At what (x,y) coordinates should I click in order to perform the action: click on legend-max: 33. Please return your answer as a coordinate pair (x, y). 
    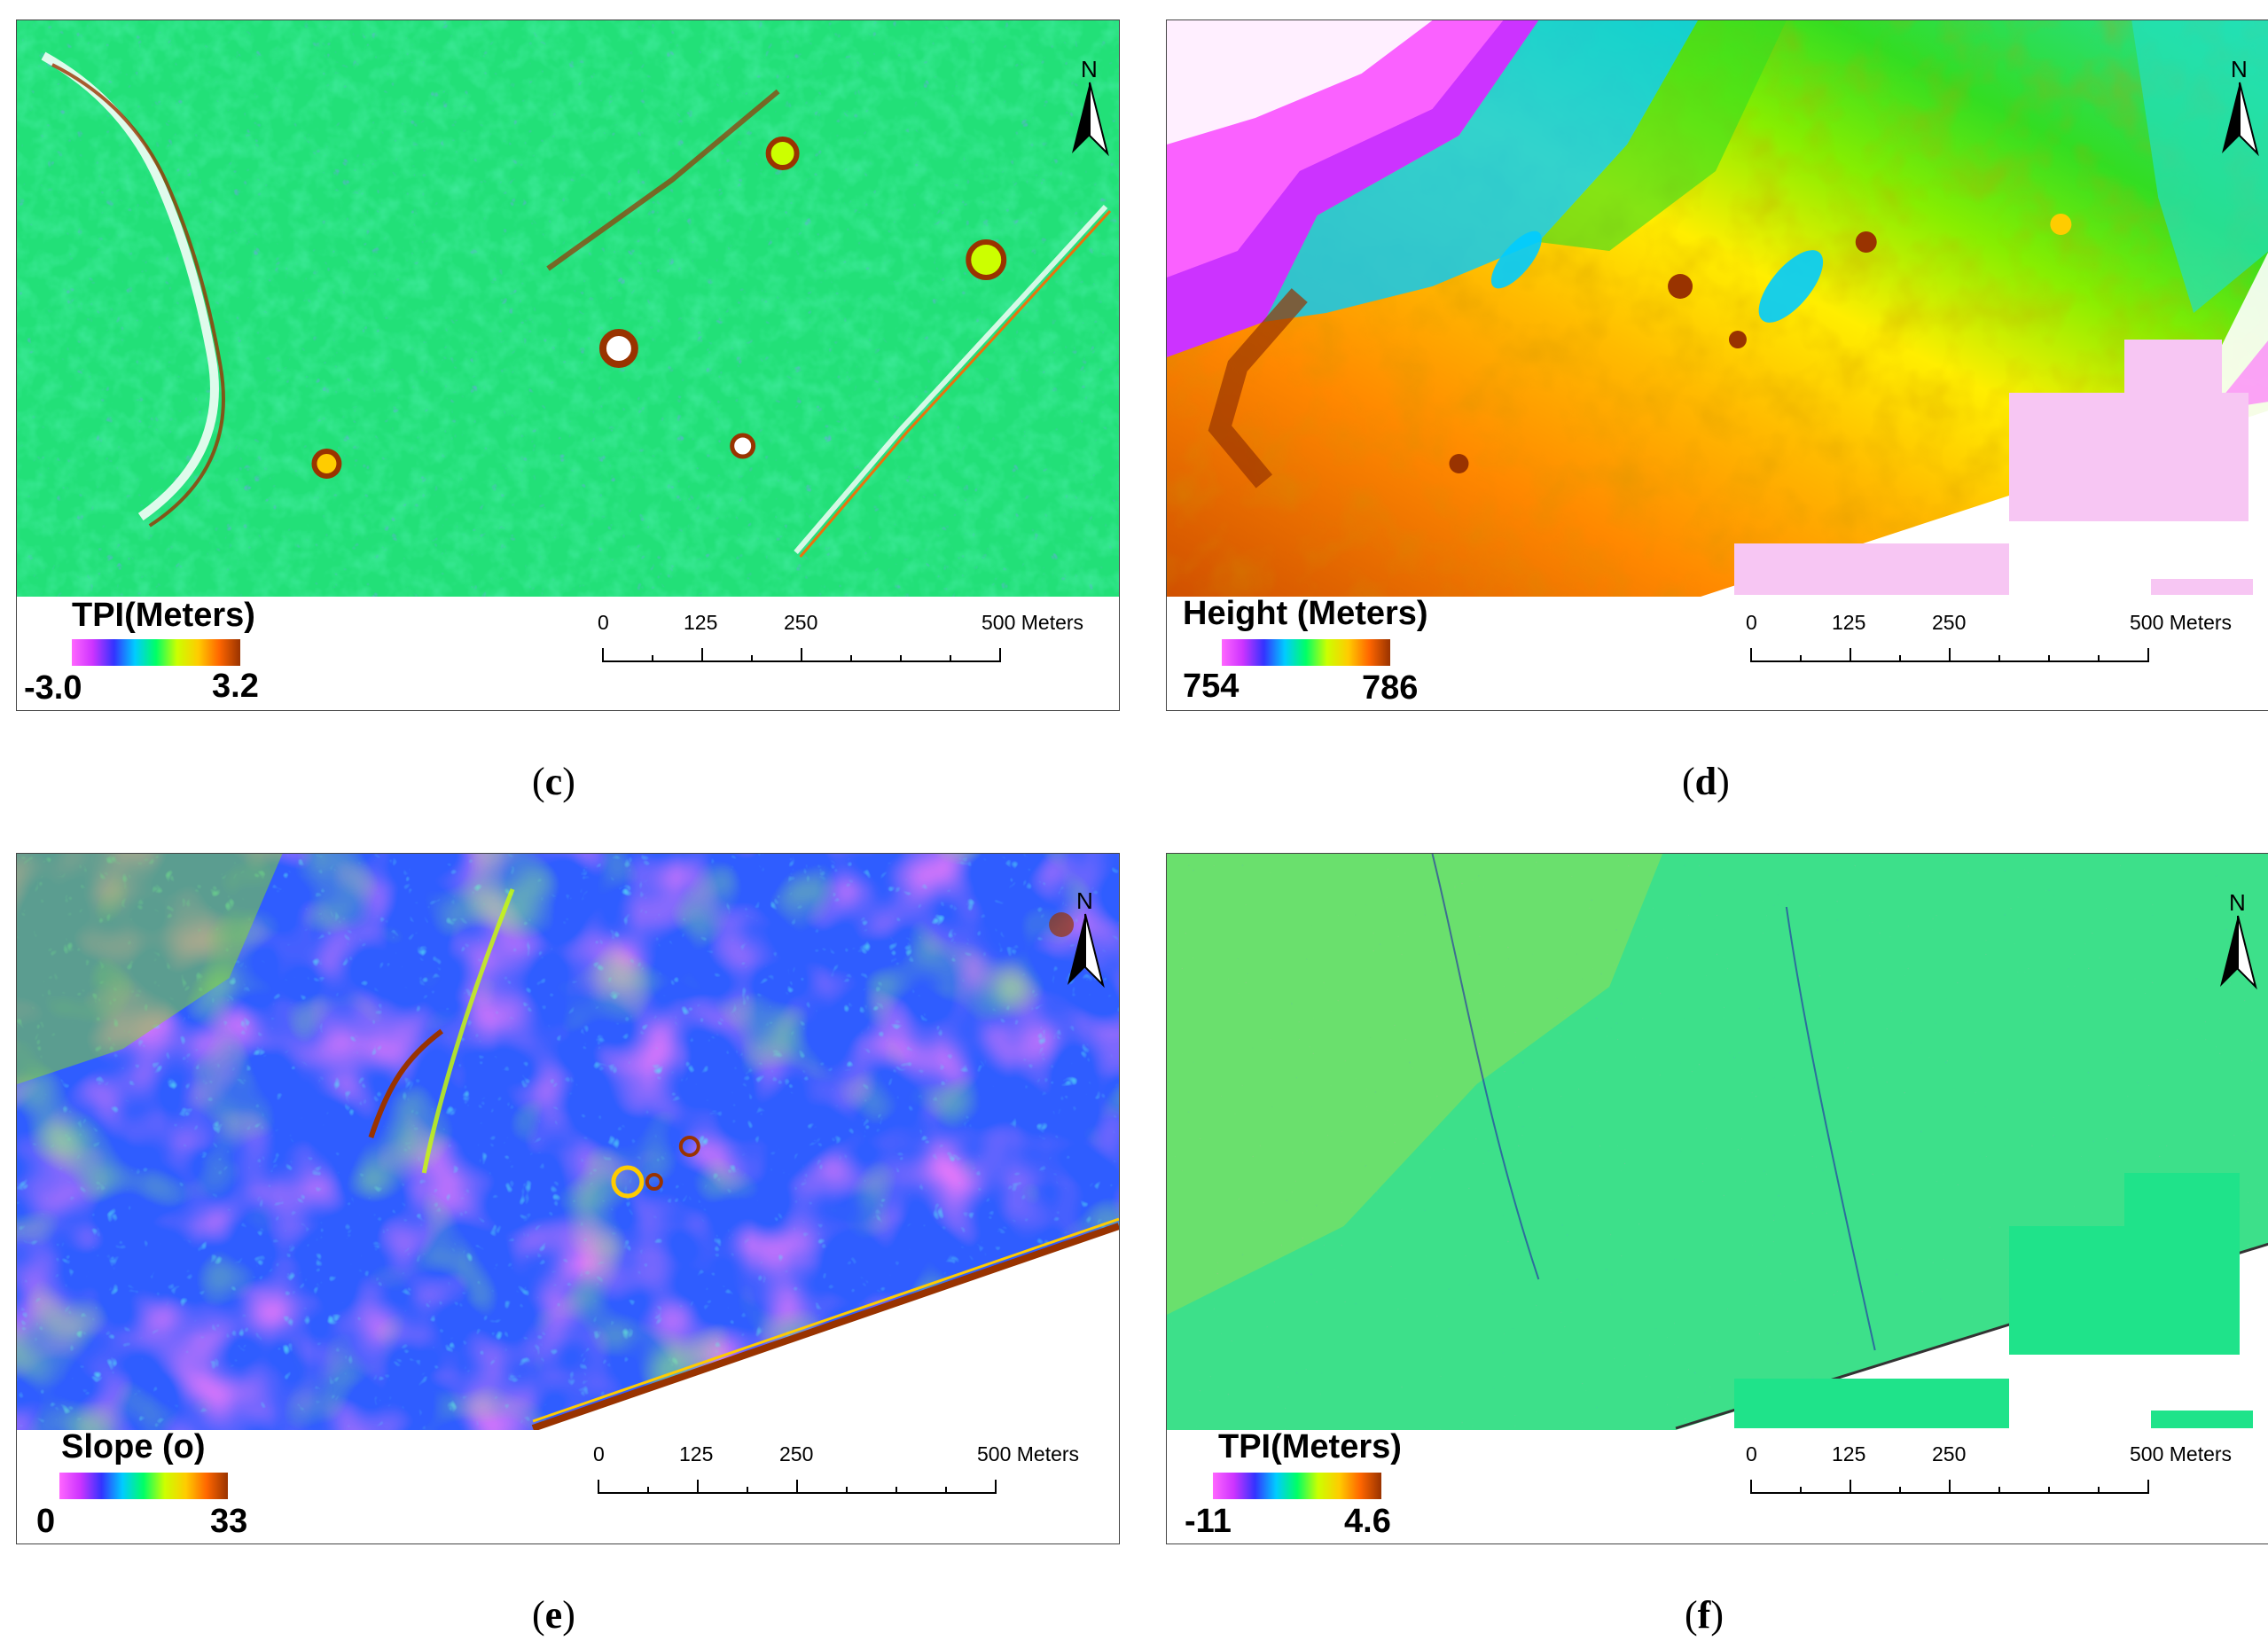
    Looking at the image, I should click on (229, 1522).